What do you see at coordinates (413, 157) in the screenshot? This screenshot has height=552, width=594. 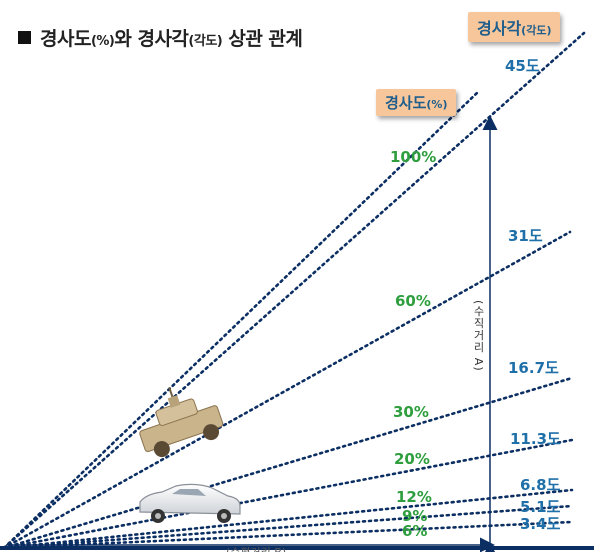 I see `percent-label-100: 100%` at bounding box center [413, 157].